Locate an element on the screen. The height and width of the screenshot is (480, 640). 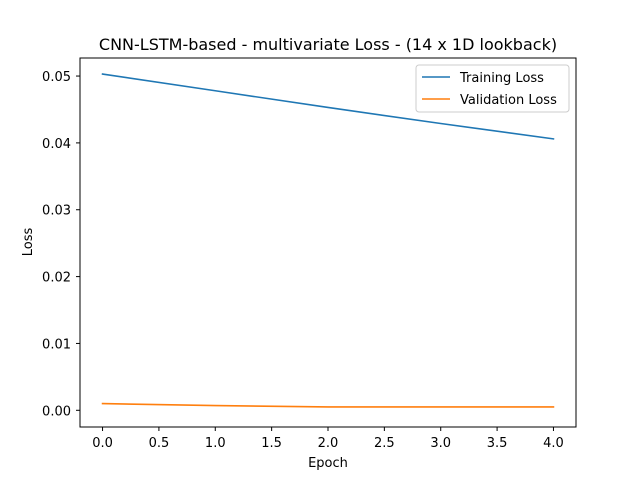
x-axis: 0.0 0.5 1.0 1.5 2.0 2.5 3.0 3.5 4.0 is located at coordinates (328, 439).